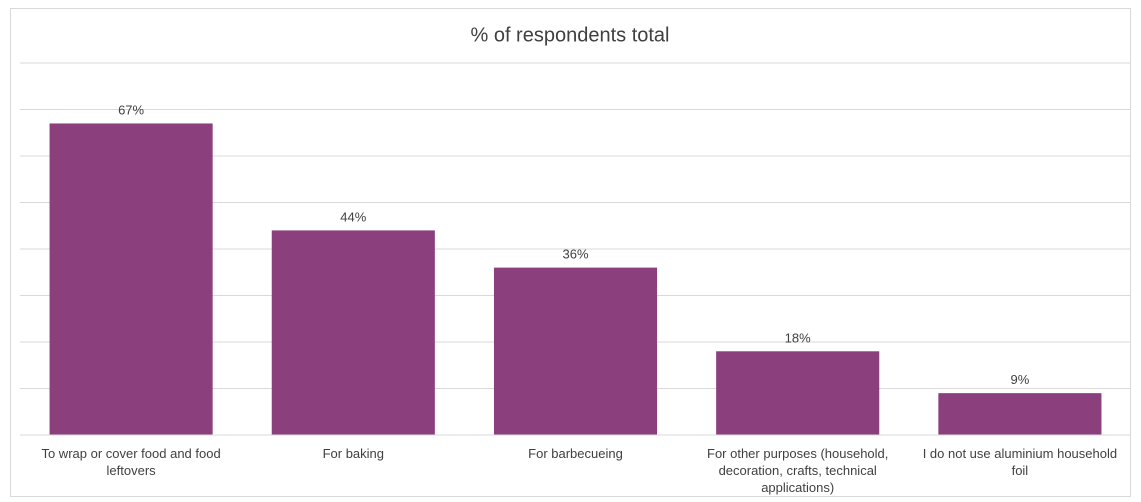  Describe the element at coordinates (1020, 462) in the screenshot. I see `x-tick-label: I do not use aluminium household foil` at that location.